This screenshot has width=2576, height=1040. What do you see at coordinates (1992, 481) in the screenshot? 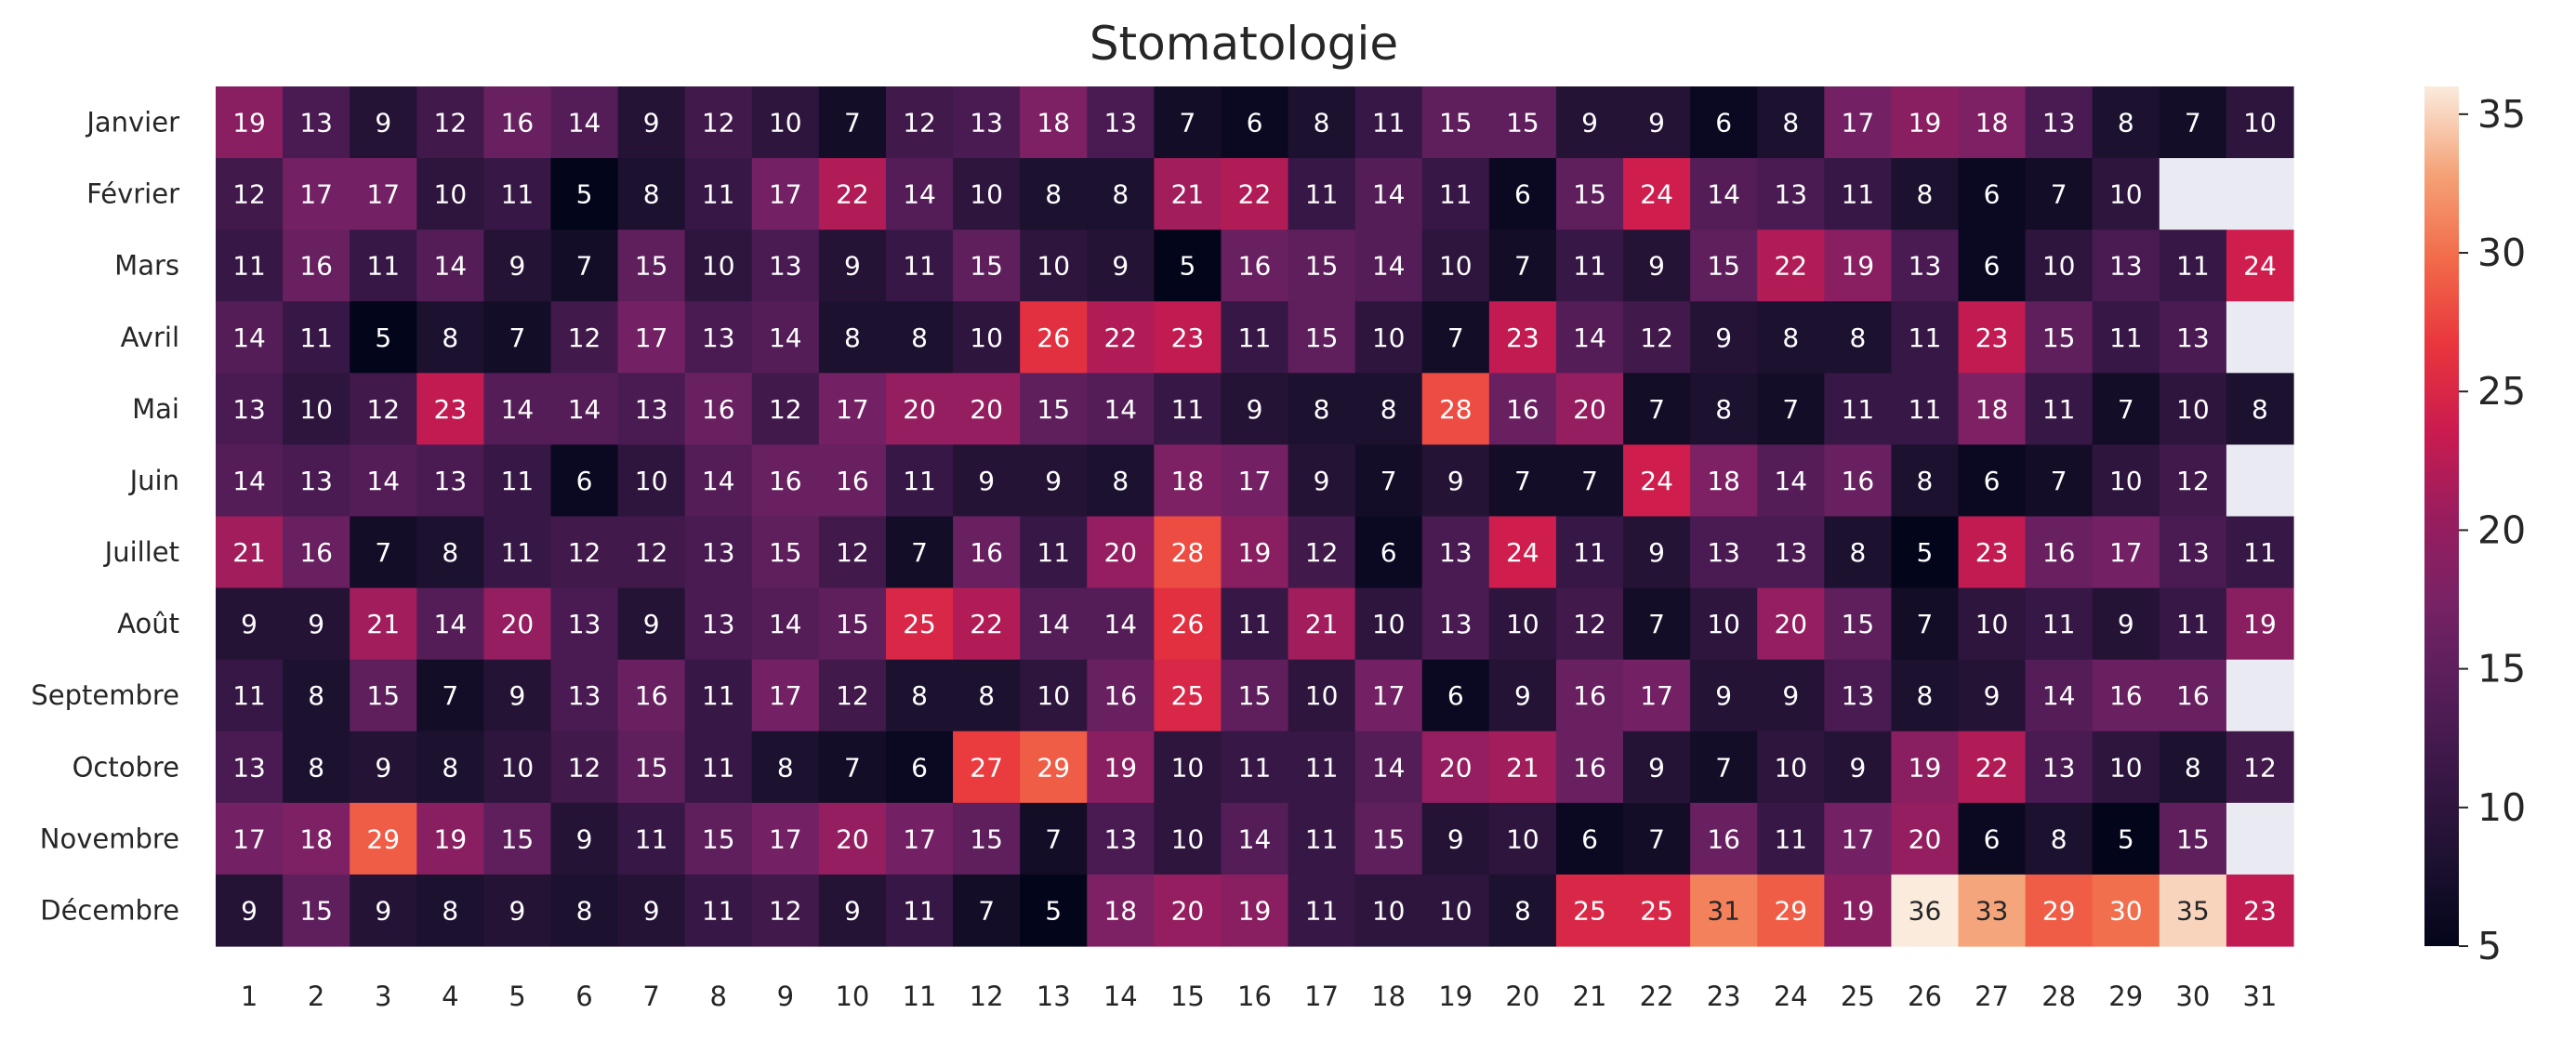
I see `cell-value-label: 6` at bounding box center [1992, 481].